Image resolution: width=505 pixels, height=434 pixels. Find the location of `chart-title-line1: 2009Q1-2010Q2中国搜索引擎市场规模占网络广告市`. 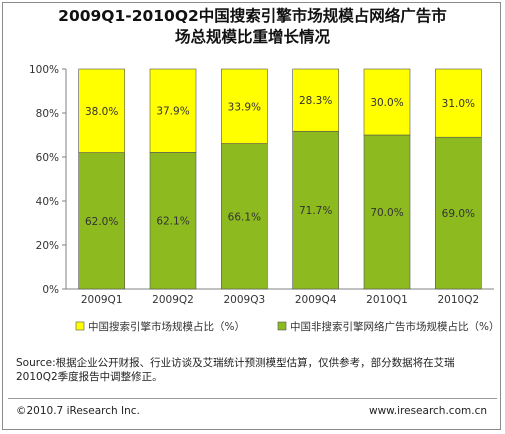

chart-title-line1: 2009Q1-2010Q2中国搜索引擎市场规模占网络广告市 is located at coordinates (252, 16).